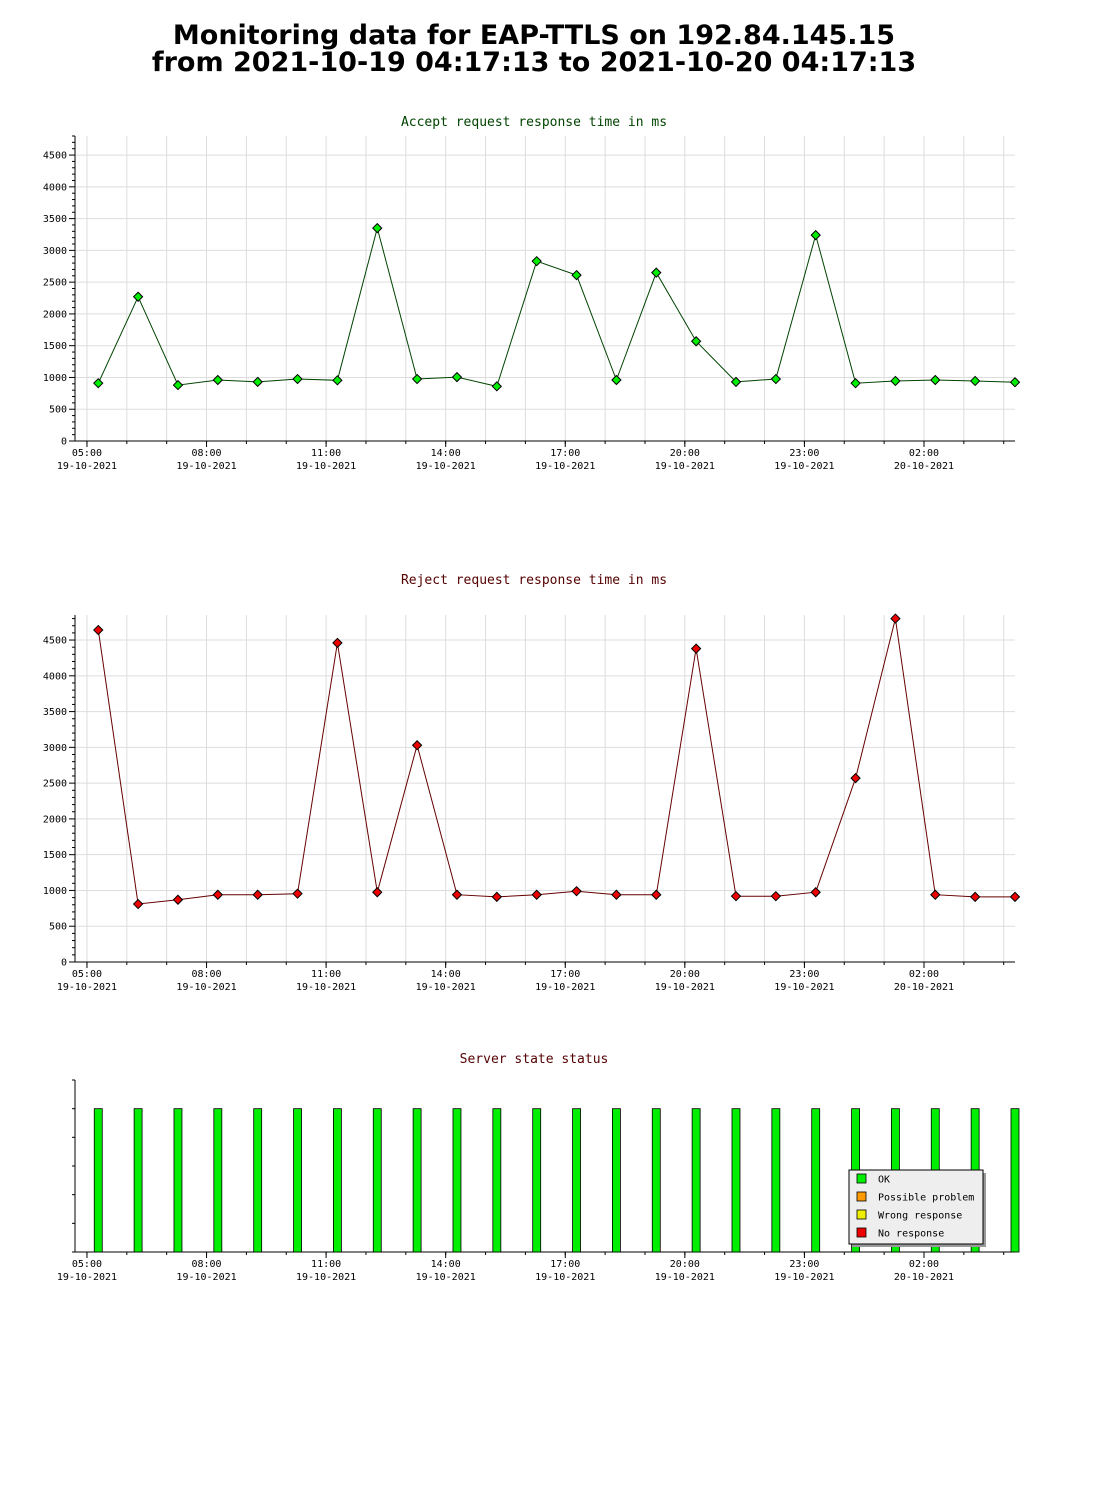 The width and height of the screenshot is (1100, 1500). Describe the element at coordinates (326, 974) in the screenshot. I see `x-tick-label-time: 11:00` at that location.